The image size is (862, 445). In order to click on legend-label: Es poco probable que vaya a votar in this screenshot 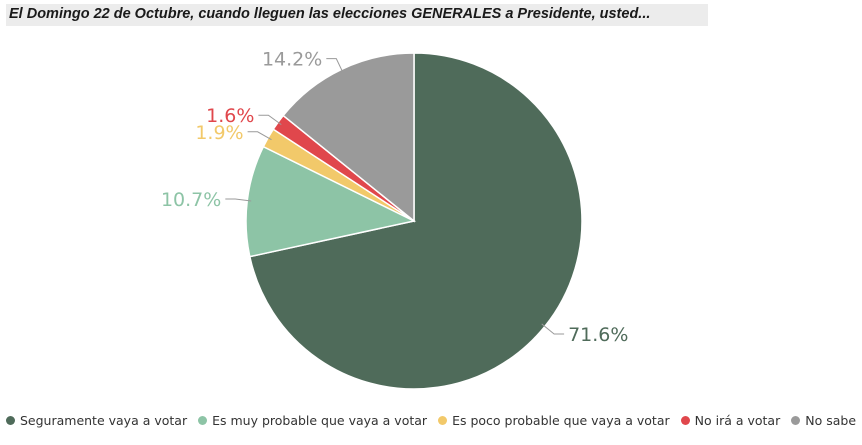, I will do `click(561, 420)`.